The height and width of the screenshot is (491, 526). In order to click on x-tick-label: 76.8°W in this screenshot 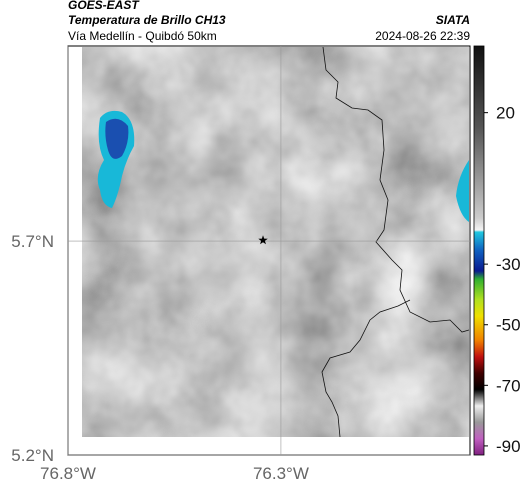, I will do `click(68, 473)`.